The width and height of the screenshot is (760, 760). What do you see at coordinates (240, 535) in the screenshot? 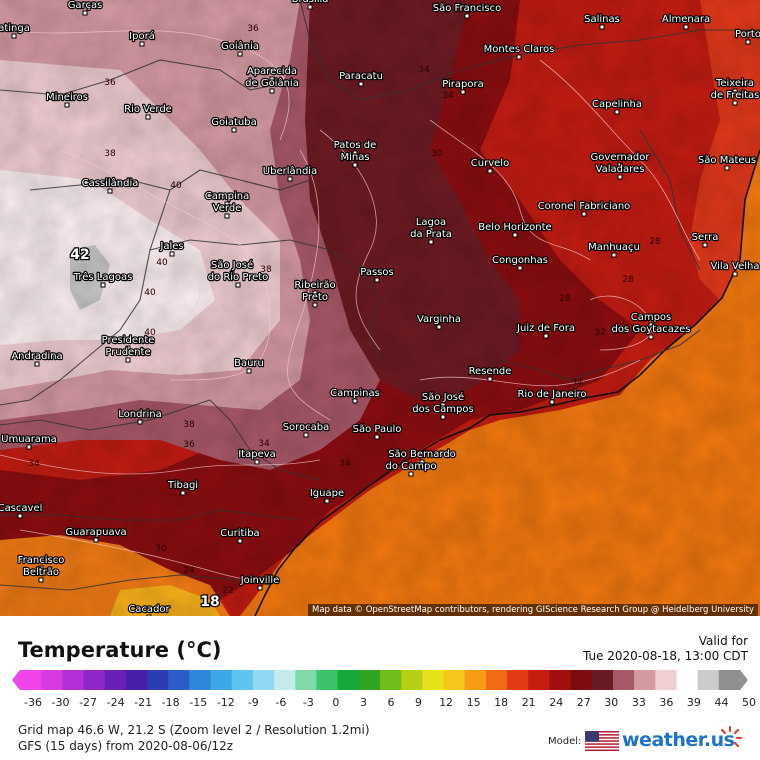
I see `city-marker: Curitiba` at bounding box center [240, 535].